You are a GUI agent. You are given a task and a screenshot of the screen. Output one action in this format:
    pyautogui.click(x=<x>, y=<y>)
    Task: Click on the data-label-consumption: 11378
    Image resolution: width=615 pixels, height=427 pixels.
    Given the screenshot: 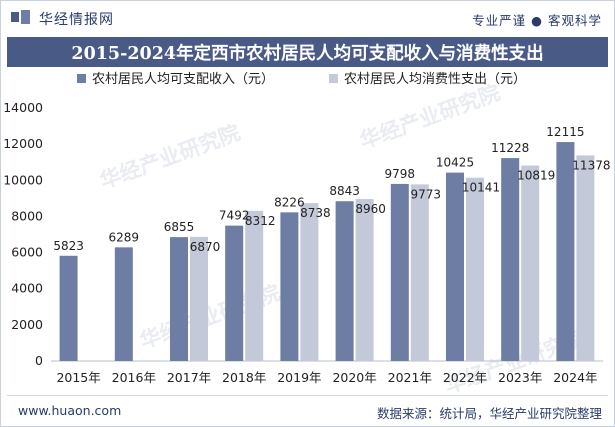 What is the action you would take?
    pyautogui.click(x=591, y=165)
    